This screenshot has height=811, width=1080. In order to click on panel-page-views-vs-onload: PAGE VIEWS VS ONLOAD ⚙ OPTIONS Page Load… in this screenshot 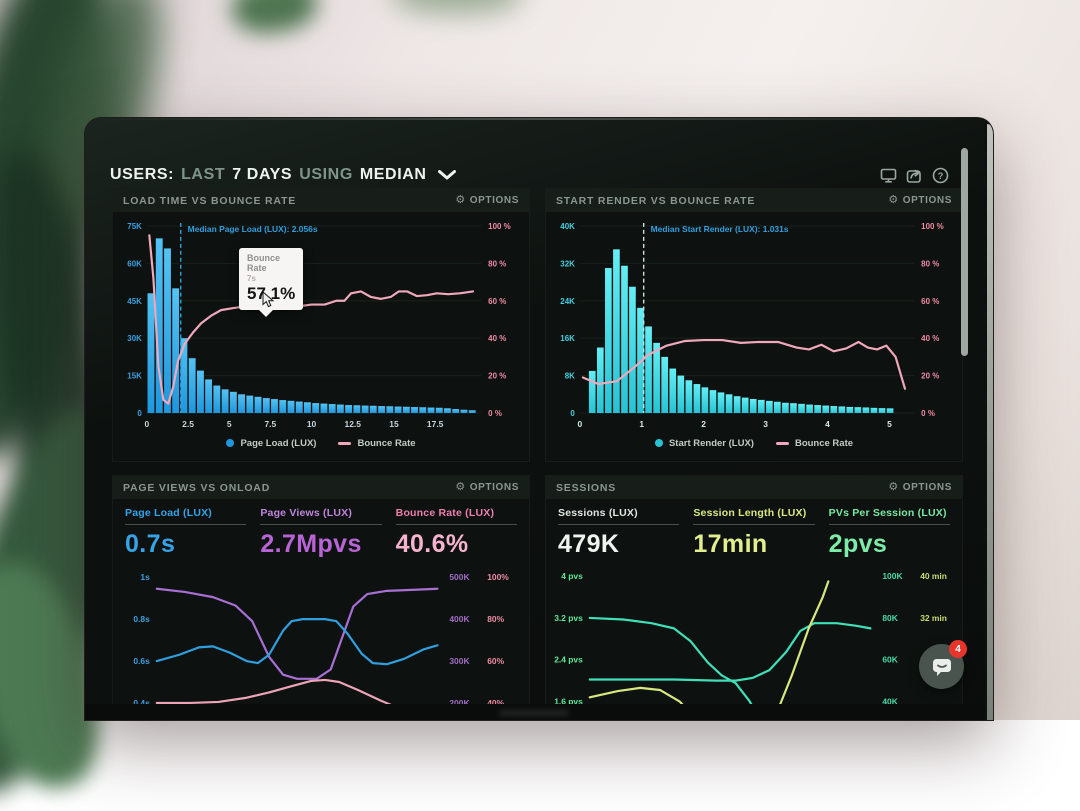, I will do `click(321, 597)`.